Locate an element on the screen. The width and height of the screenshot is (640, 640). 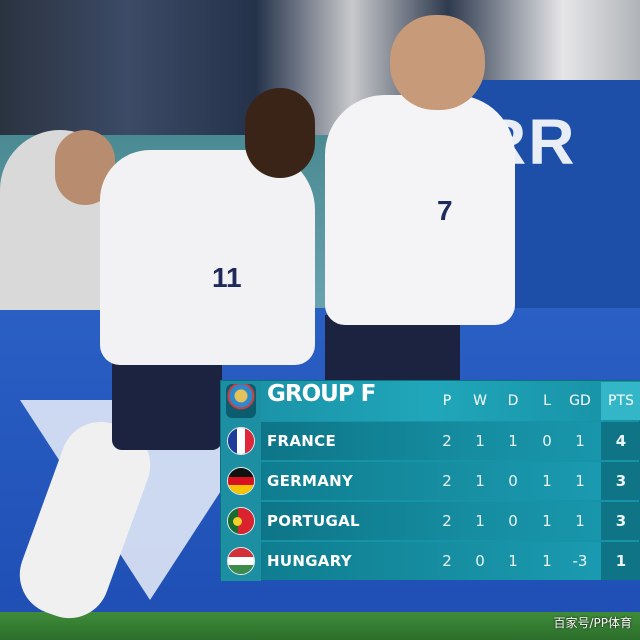
col-header: W is located at coordinates (480, 401).